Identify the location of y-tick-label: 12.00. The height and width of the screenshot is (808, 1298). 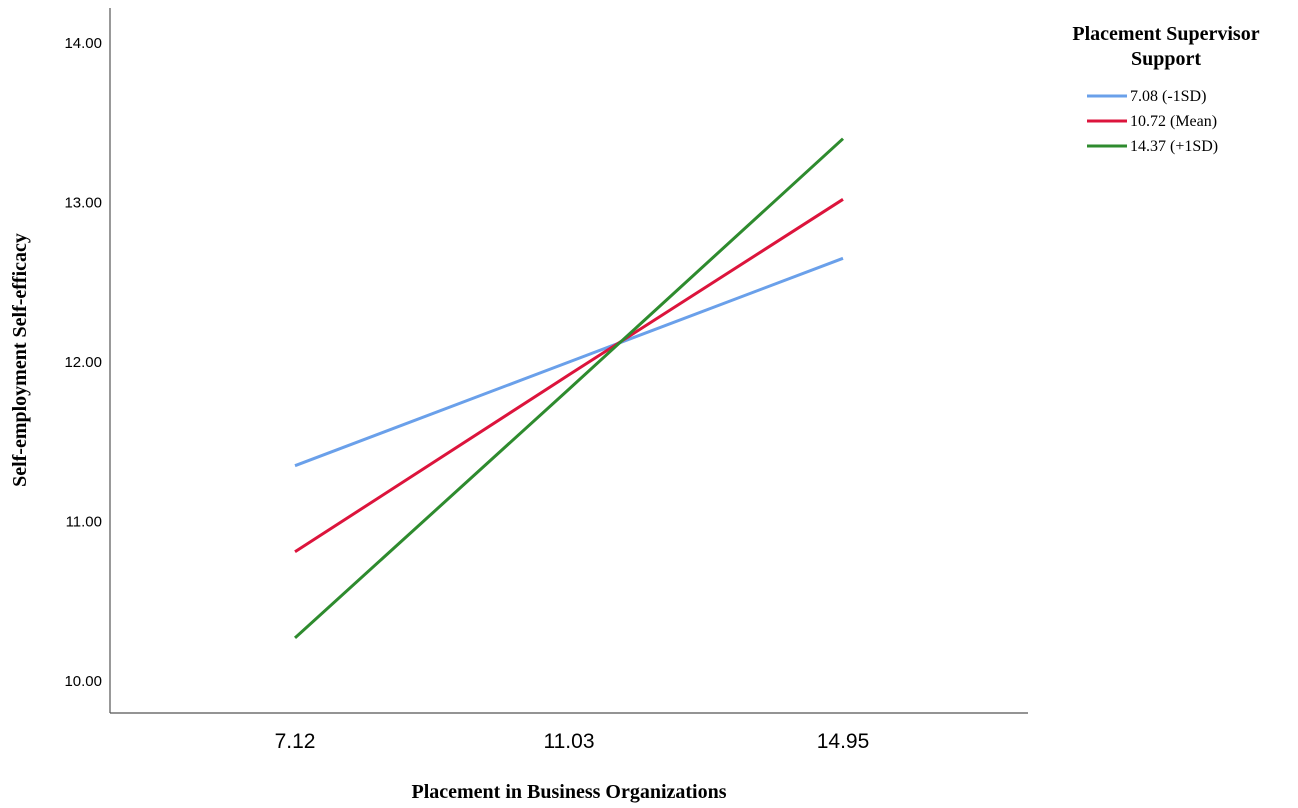
(83, 362).